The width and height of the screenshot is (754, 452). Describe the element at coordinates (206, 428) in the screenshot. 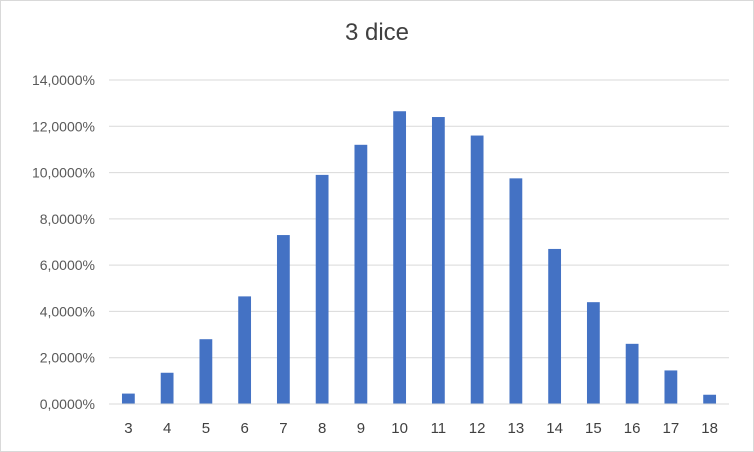

I see `x-tick-label: 5` at that location.